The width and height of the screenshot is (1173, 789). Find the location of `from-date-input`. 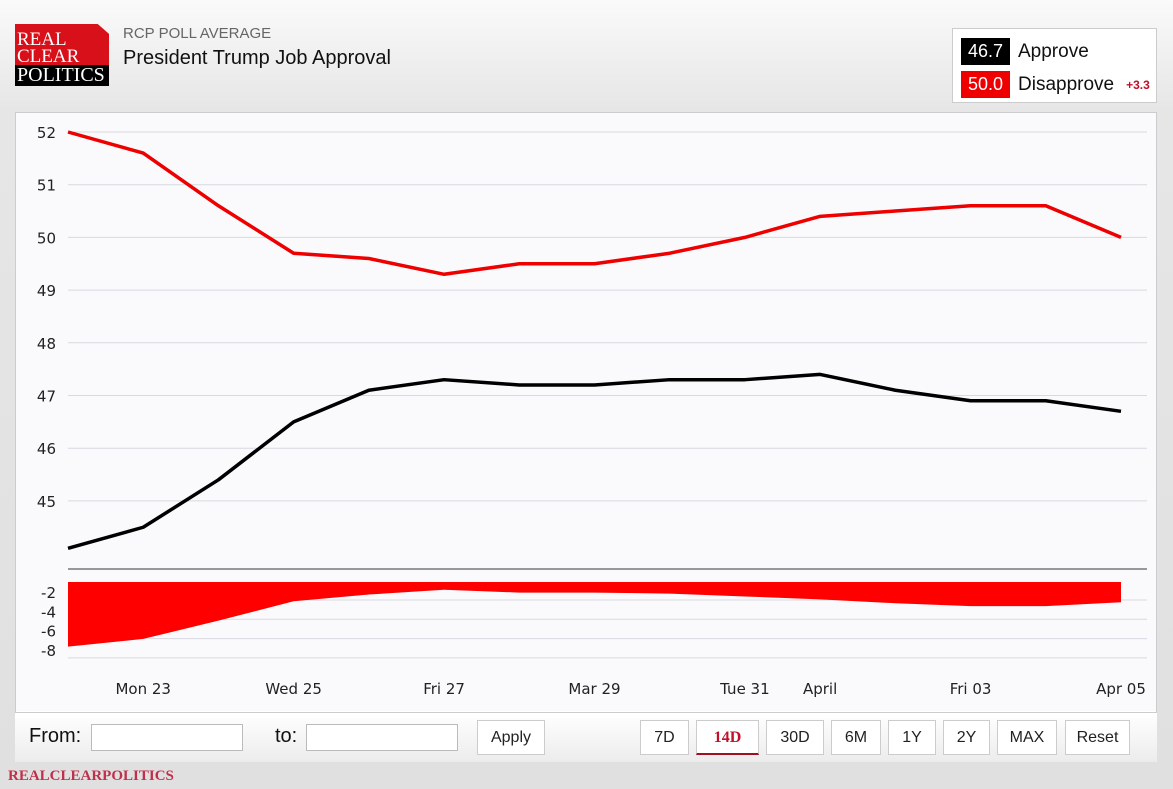

from-date-input is located at coordinates (167, 737).